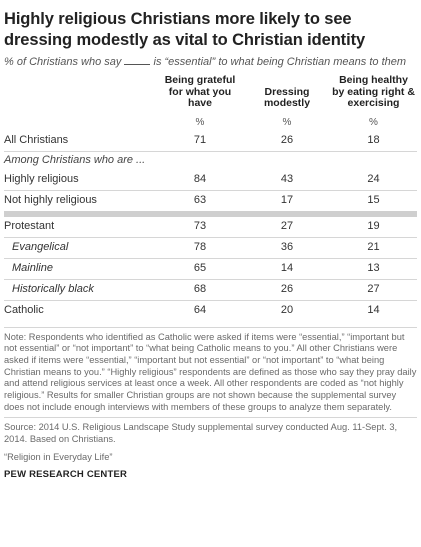 This screenshot has height=547, width=421. Describe the element at coordinates (200, 247) in the screenshot. I see `table-cell: 78` at that location.